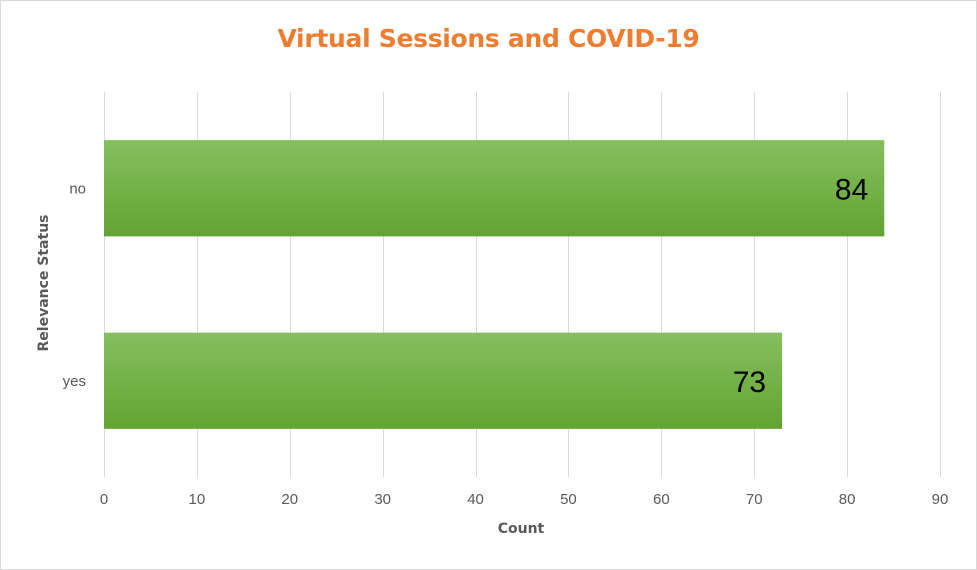  I want to click on x-tick-label-50: 50, so click(568, 499).